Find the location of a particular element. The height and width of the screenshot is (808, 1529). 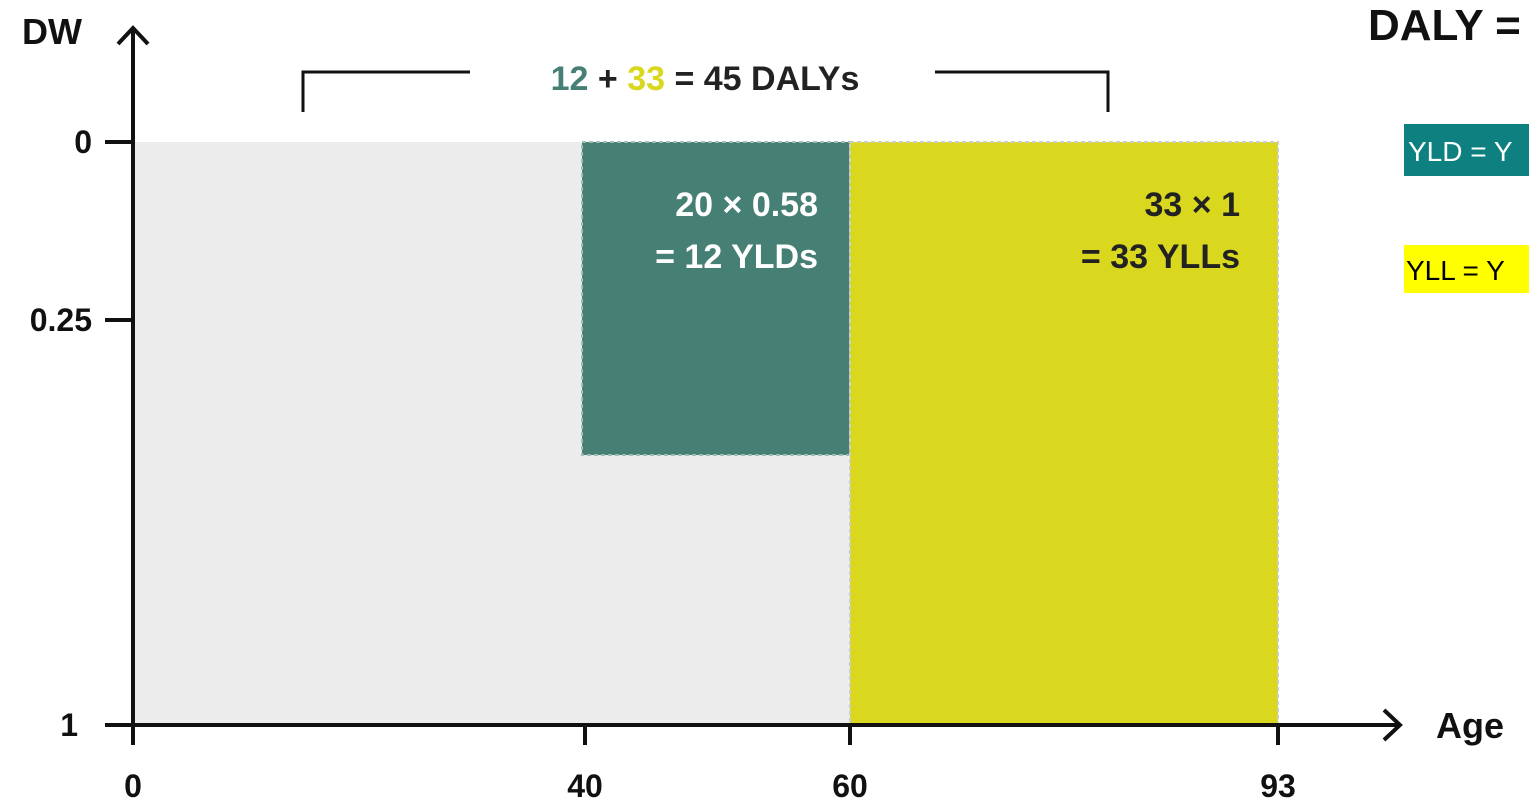

y-tick-label: 0 is located at coordinates (83, 142).